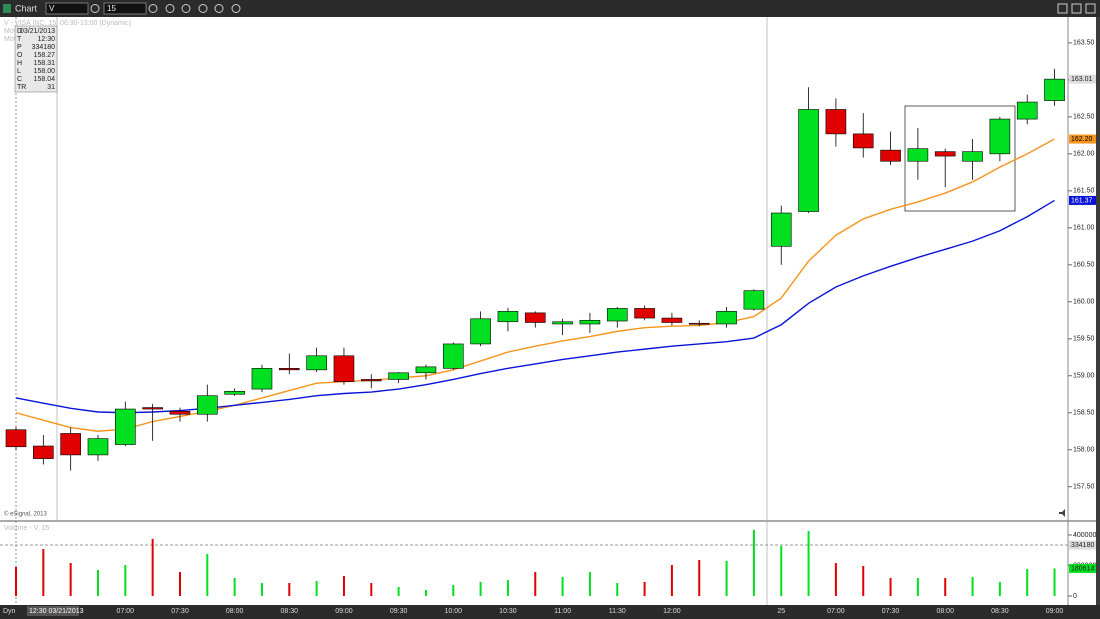  What do you see at coordinates (1084, 228) in the screenshot?
I see `y-tick-label: 161.00` at bounding box center [1084, 228].